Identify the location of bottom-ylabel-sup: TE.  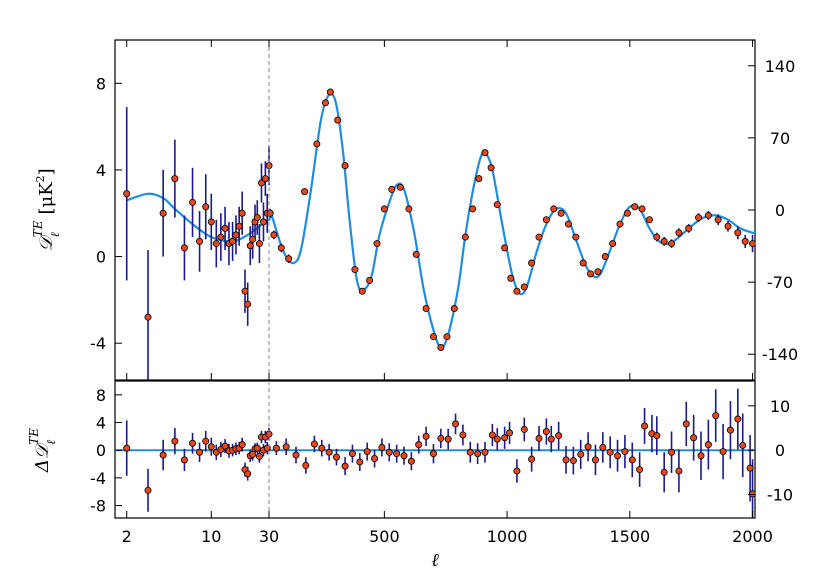
(34, 436).